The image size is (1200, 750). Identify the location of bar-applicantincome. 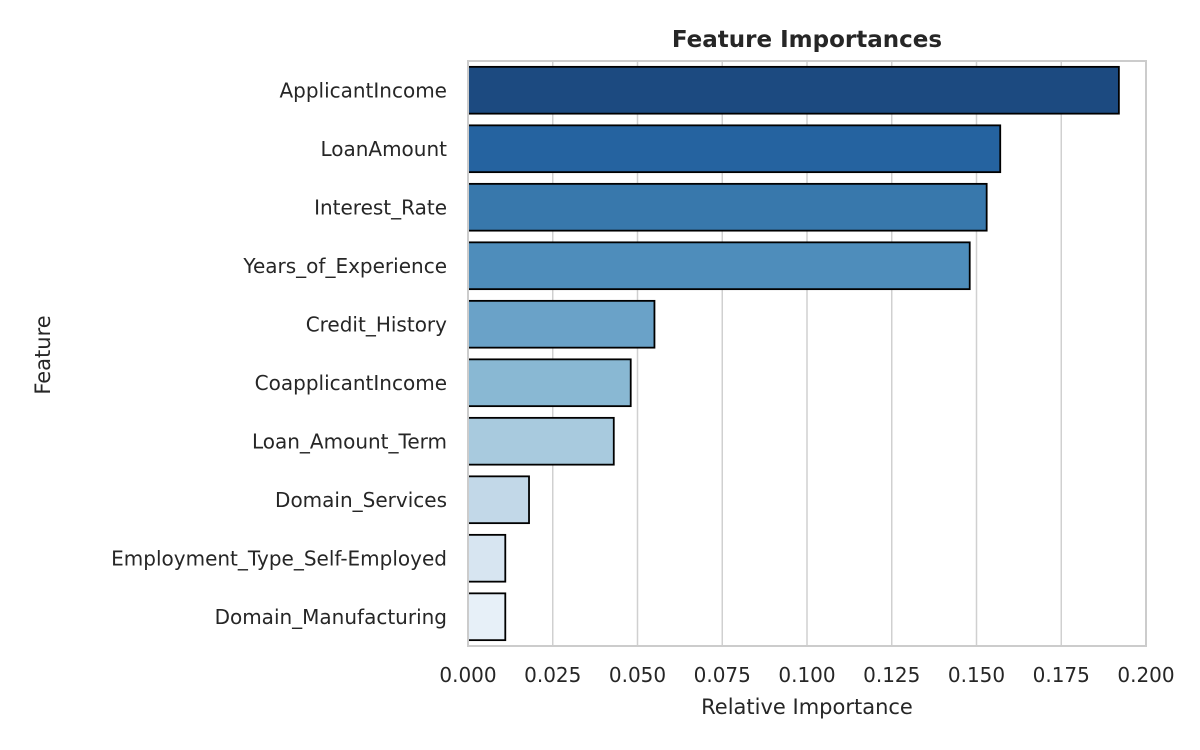
(793, 90).